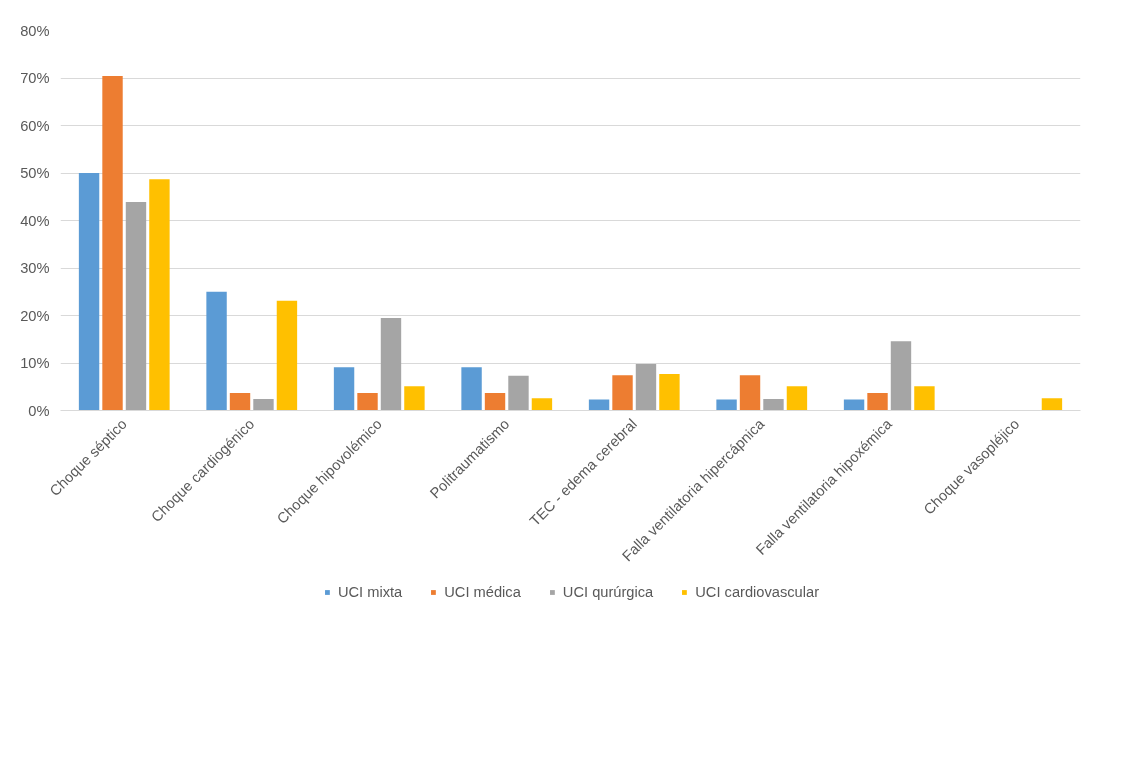 The image size is (1148, 761). Describe the element at coordinates (35, 30) in the screenshot. I see `y-tick-label: 80%` at that location.